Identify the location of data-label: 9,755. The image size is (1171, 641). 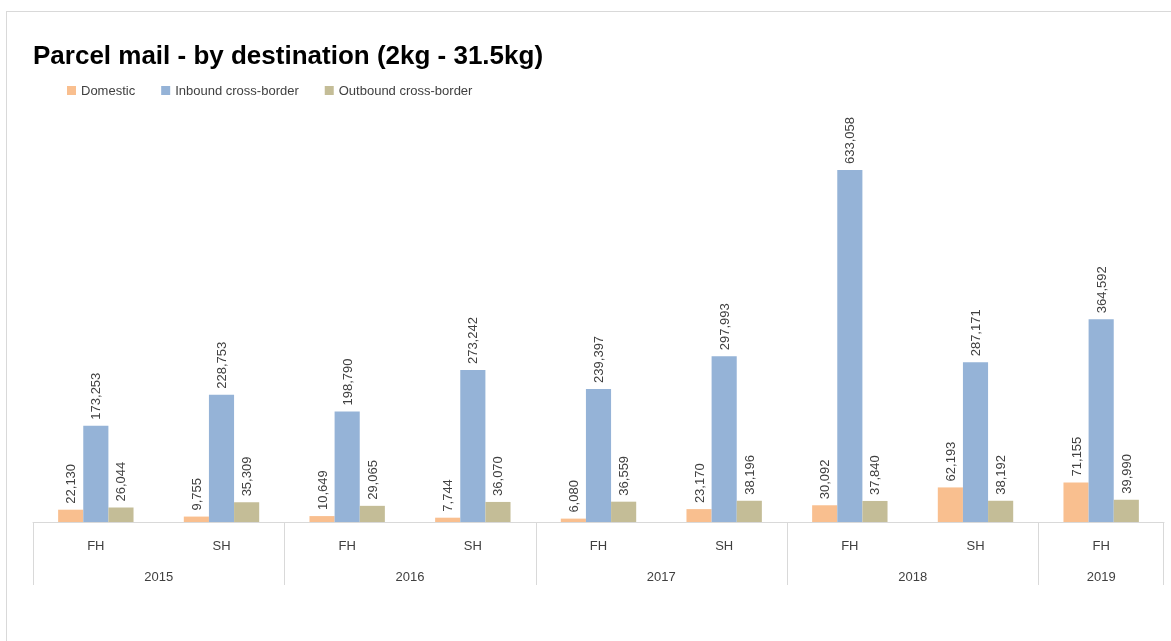
(196, 494).